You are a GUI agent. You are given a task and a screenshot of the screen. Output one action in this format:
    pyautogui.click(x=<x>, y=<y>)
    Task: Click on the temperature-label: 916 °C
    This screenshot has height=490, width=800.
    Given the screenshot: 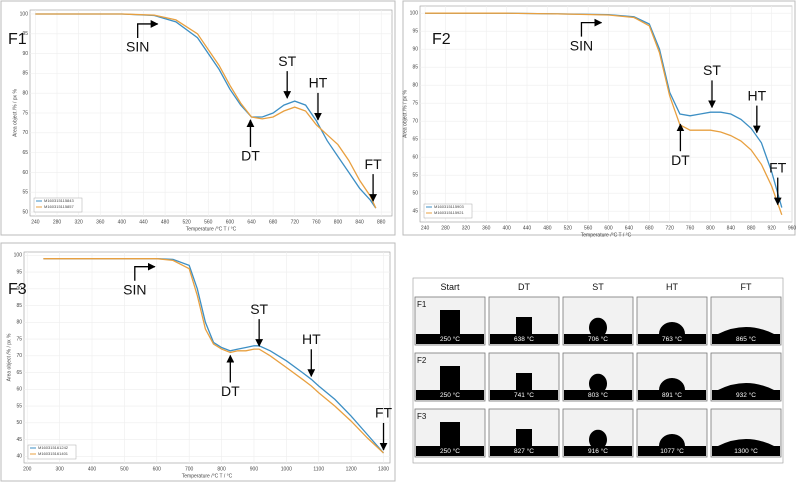 What is the action you would take?
    pyautogui.click(x=598, y=451)
    